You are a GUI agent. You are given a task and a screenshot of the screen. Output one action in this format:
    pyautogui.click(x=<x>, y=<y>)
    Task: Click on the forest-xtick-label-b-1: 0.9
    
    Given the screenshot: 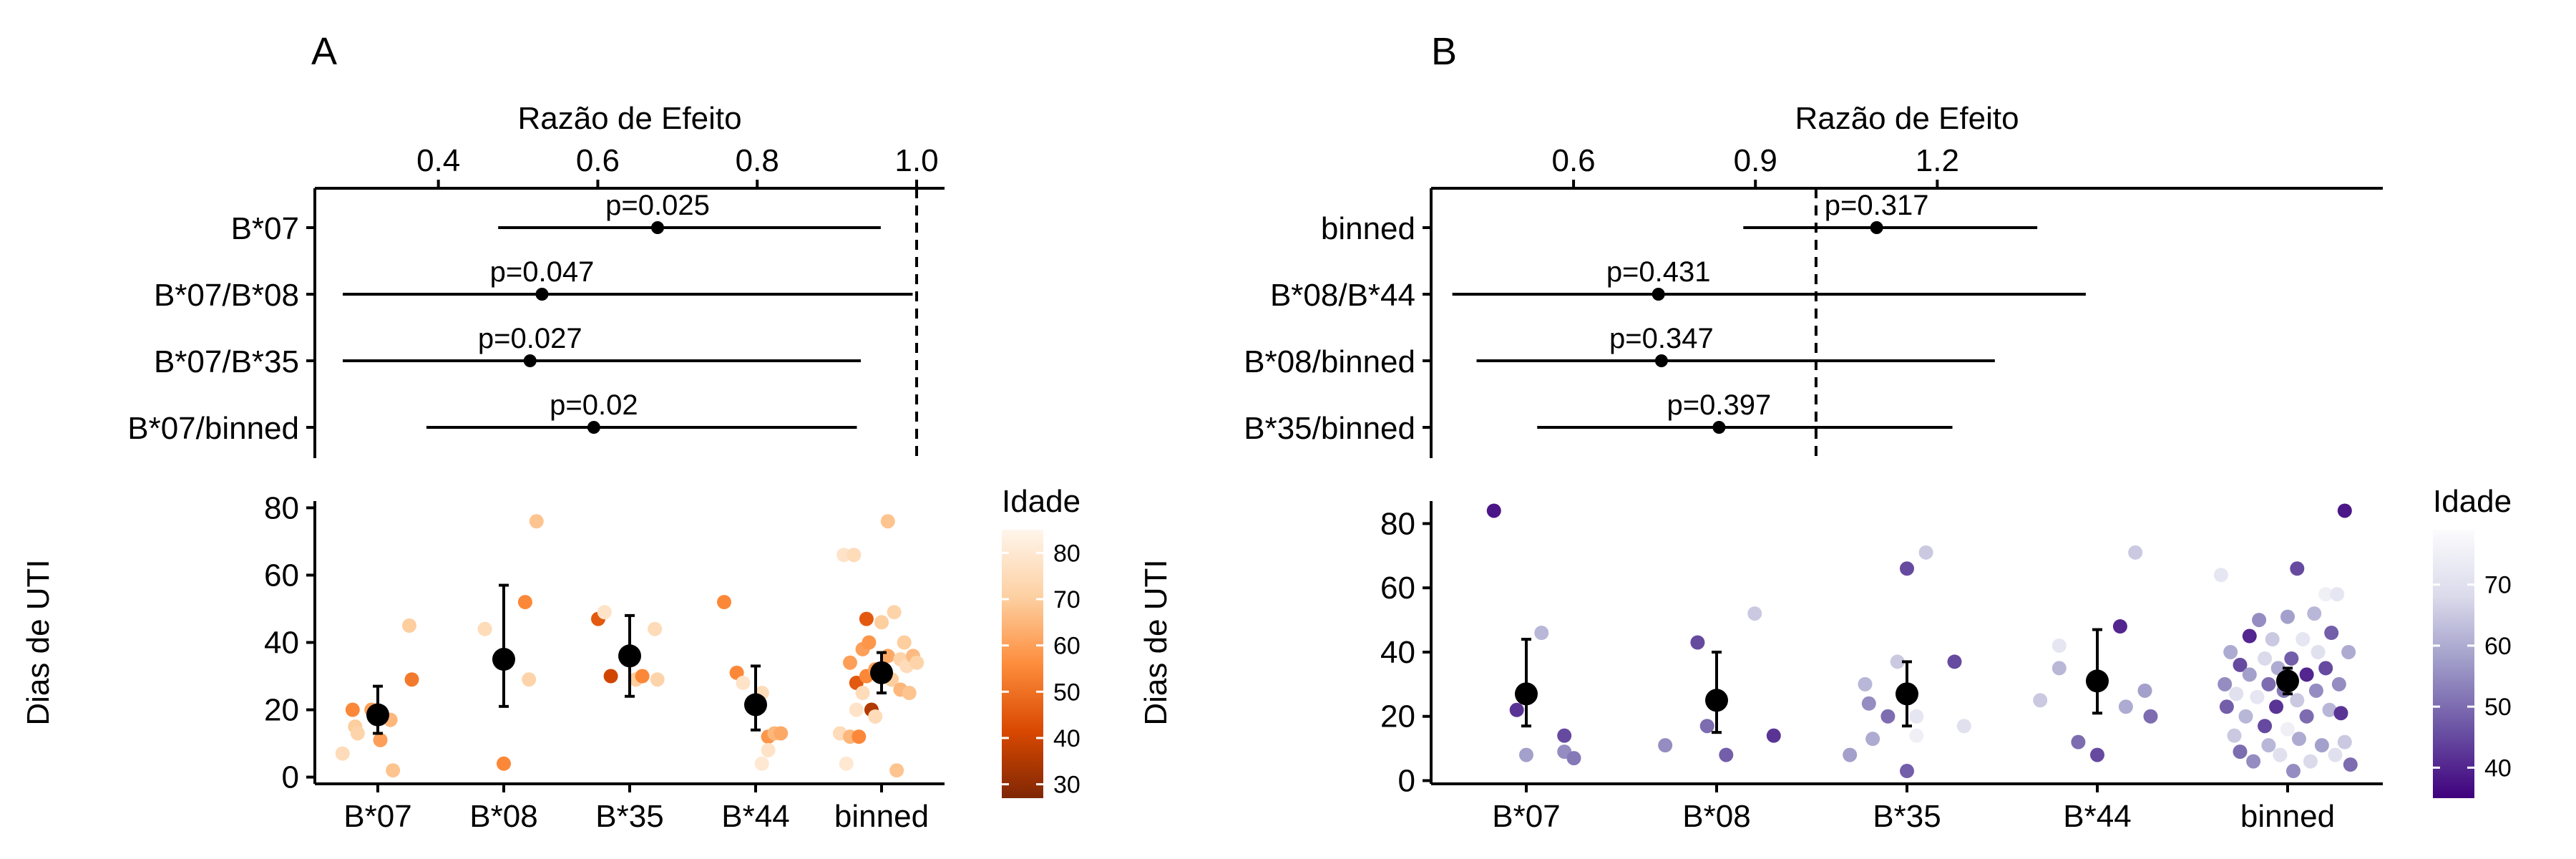 What is the action you would take?
    pyautogui.click(x=1755, y=160)
    